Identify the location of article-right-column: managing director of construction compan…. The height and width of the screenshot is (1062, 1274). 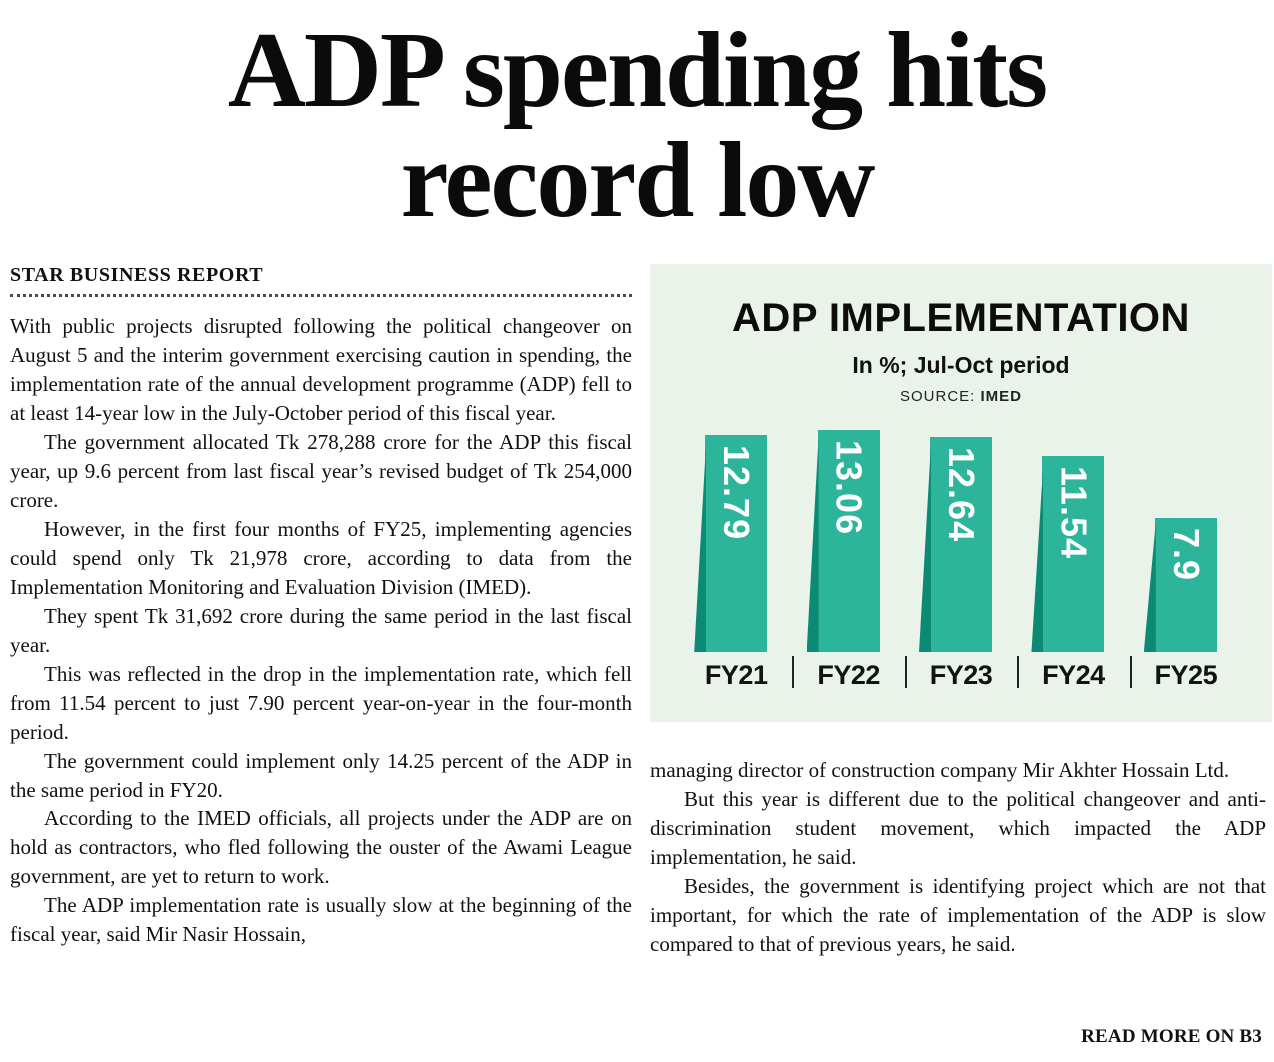
(958, 857).